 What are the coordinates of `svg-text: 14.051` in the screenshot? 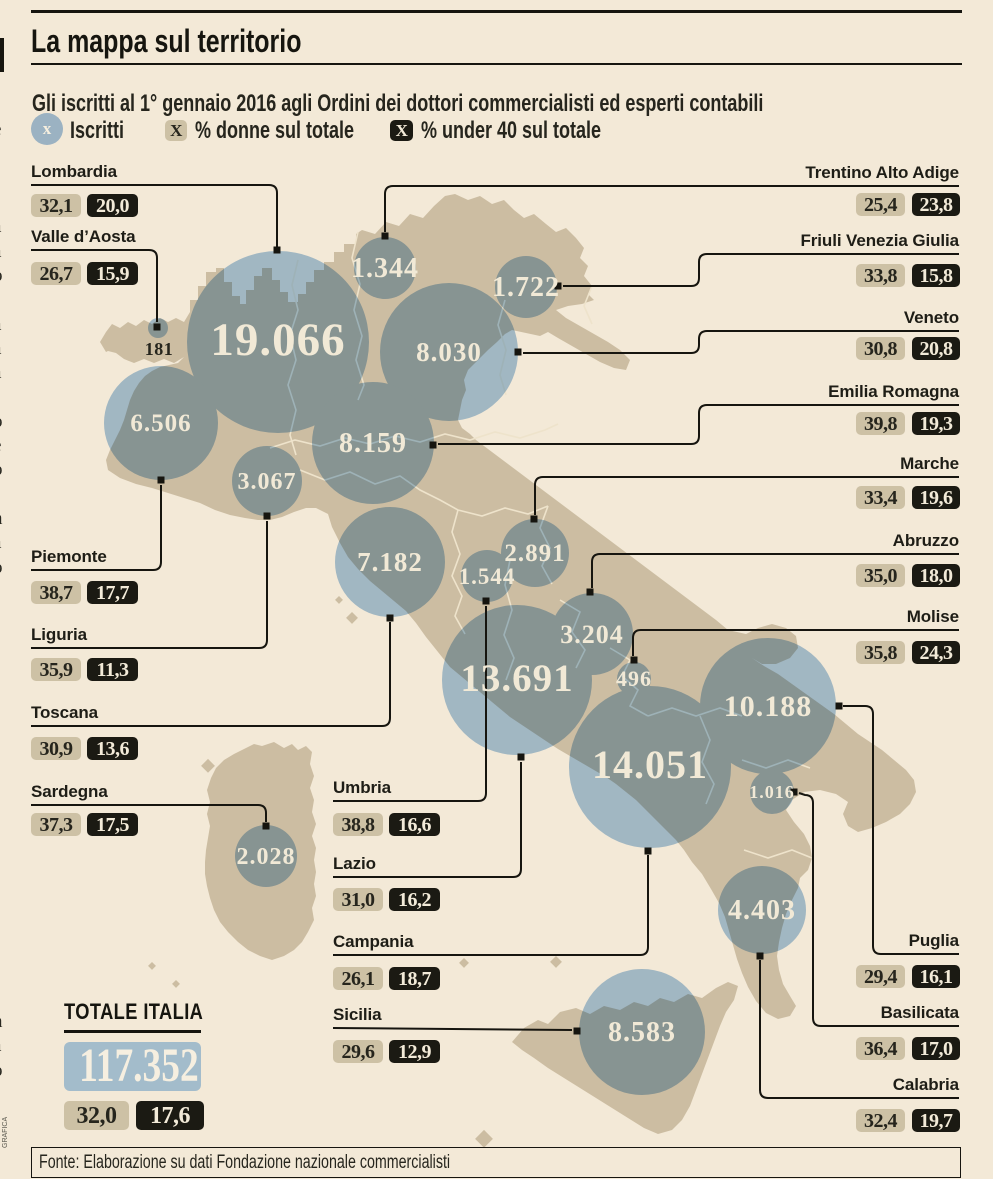 It's located at (650, 764).